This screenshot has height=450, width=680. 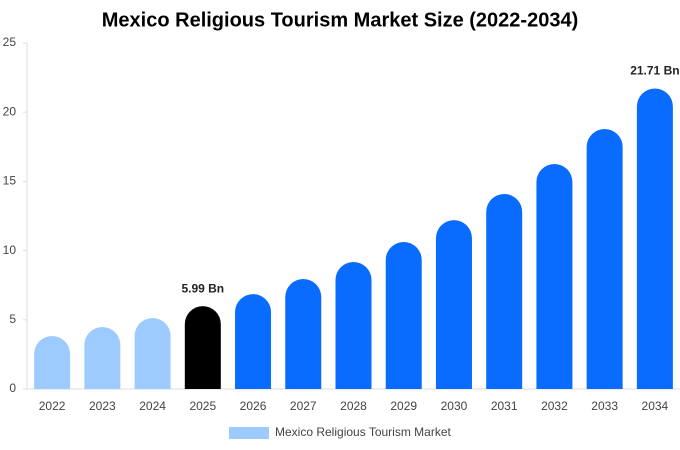 What do you see at coordinates (303, 406) in the screenshot?
I see `x-tick-label: 2027` at bounding box center [303, 406].